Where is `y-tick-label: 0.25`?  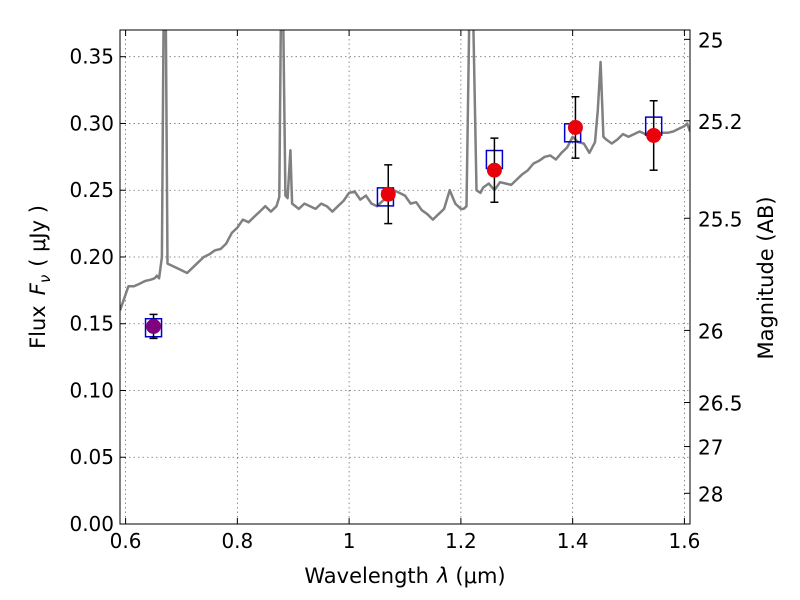 y-tick-label: 0.25 is located at coordinates (91, 190).